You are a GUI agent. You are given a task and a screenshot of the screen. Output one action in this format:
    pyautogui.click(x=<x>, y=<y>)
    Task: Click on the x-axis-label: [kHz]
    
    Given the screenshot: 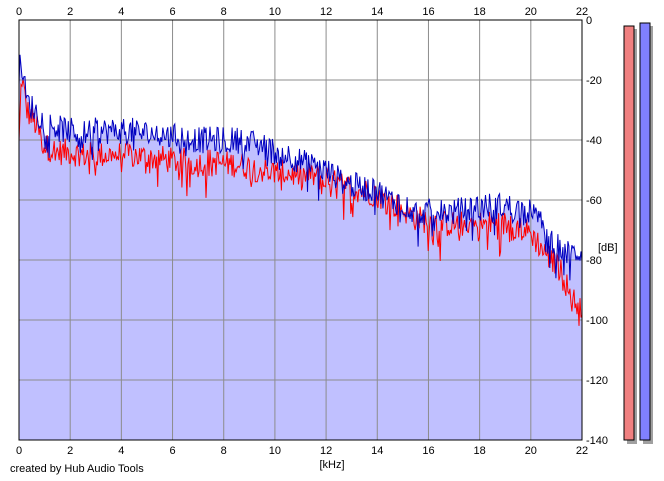 What is the action you would take?
    pyautogui.click(x=331, y=465)
    